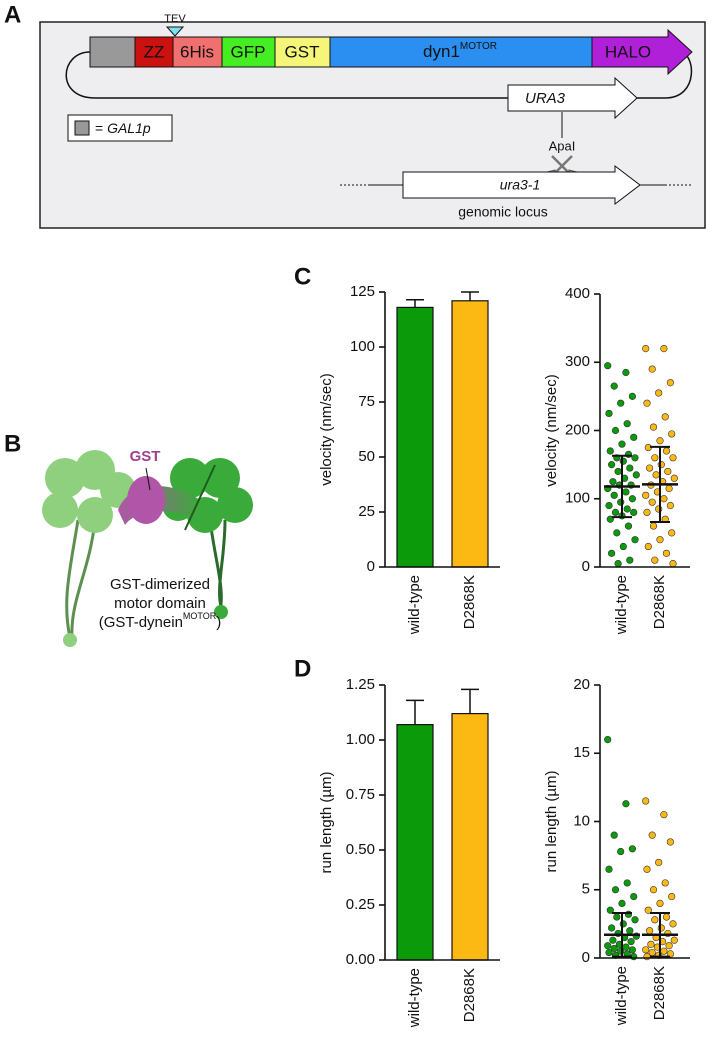  I want to click on promoter, so click(112, 52).